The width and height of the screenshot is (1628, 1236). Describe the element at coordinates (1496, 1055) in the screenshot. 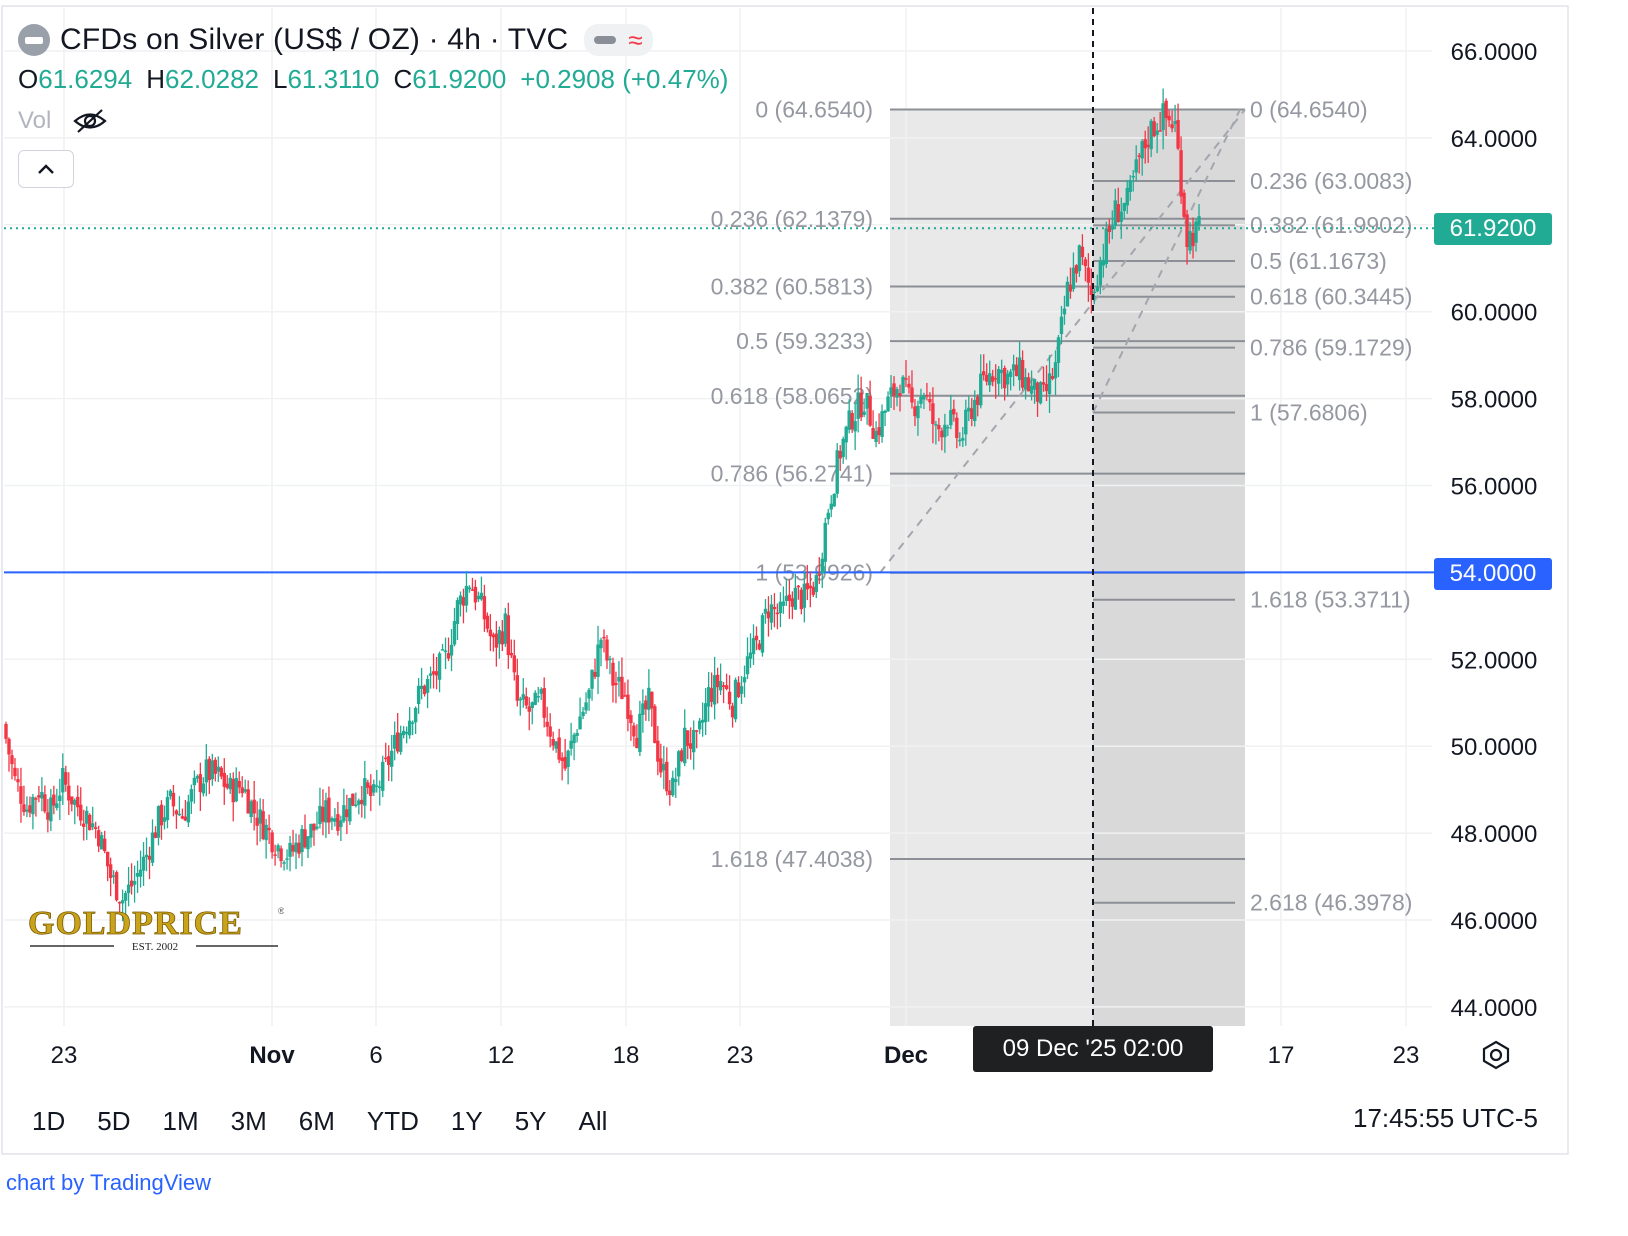

I see `settings-icon` at that location.